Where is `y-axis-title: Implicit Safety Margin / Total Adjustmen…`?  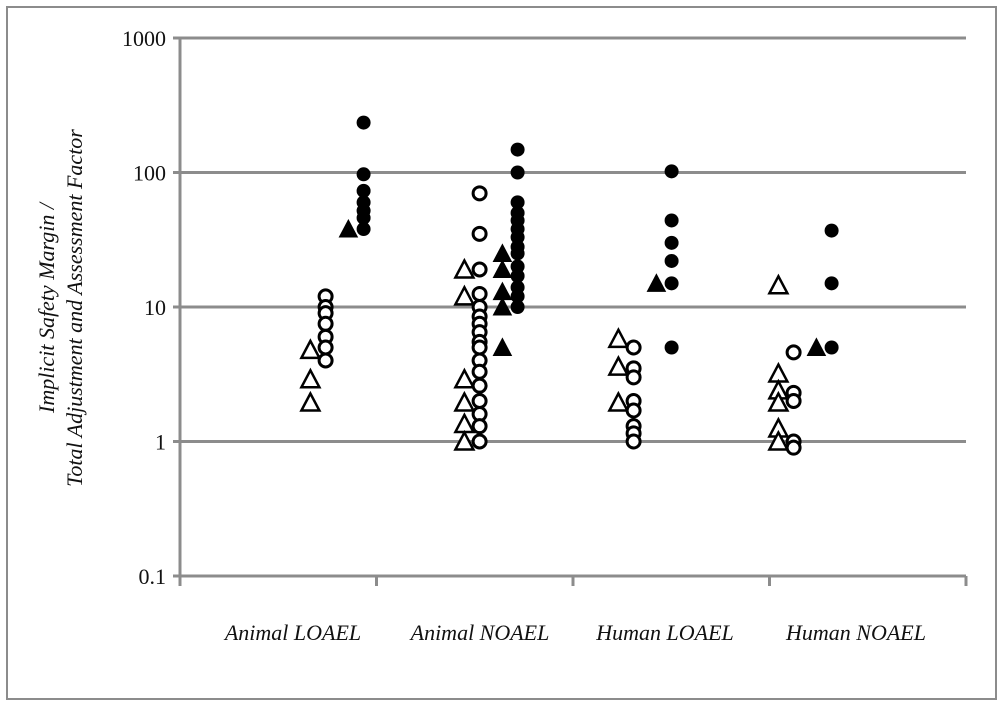
y-axis-title: Implicit Safety Margin / Total Adjustmen… is located at coordinates (60, 308).